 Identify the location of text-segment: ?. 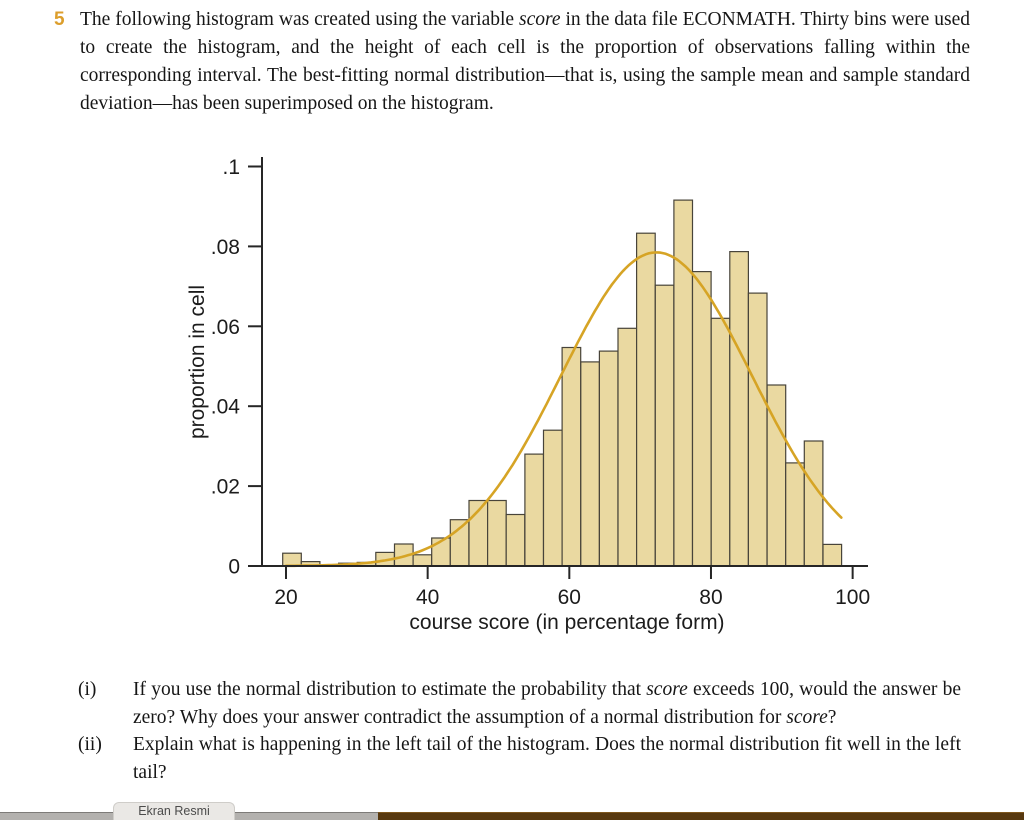
(832, 717).